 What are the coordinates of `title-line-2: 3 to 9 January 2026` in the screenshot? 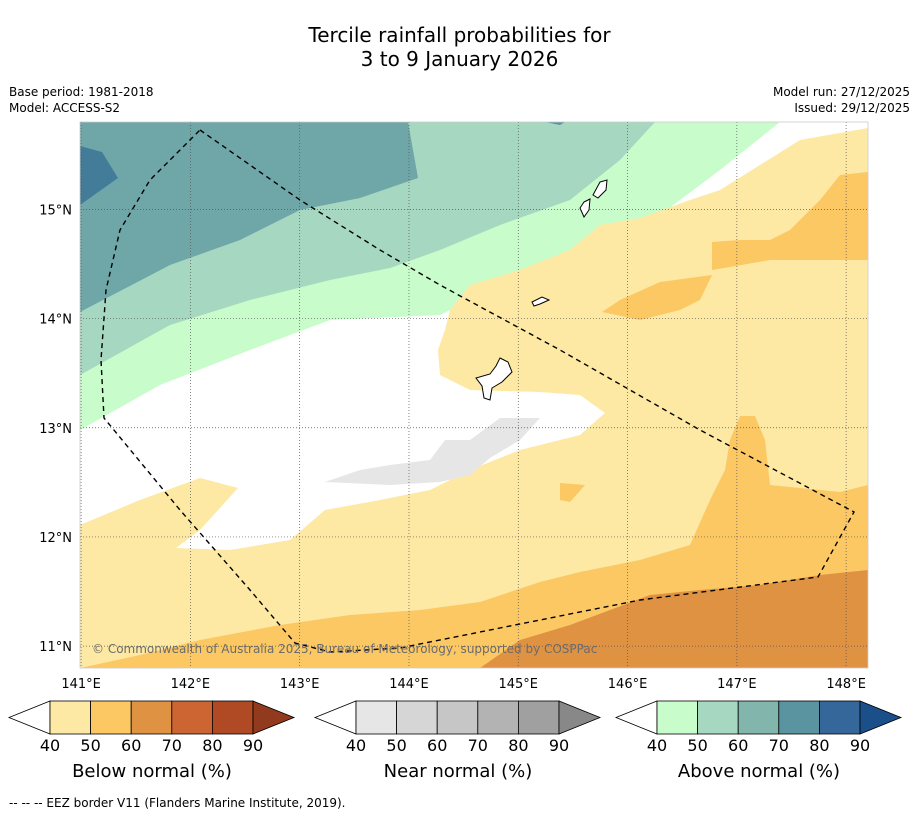 It's located at (459, 59).